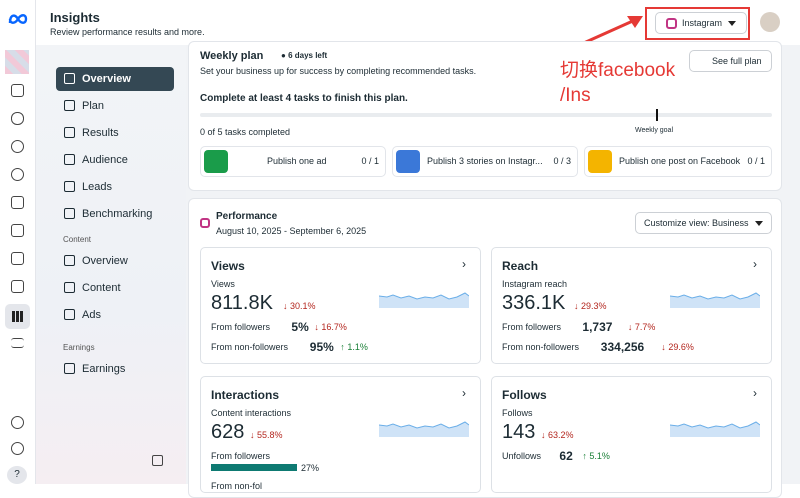 The height and width of the screenshot is (498, 800). What do you see at coordinates (696, 223) in the screenshot?
I see `button-text: Customize view: Business` at bounding box center [696, 223].